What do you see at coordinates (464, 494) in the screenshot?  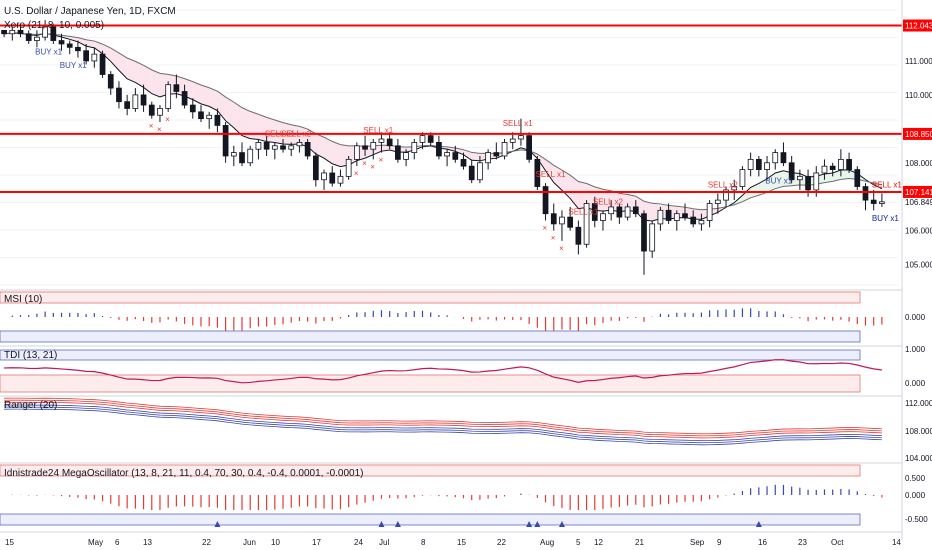 I see `megaoscillator-panel: 0.500 0.000 -0.500` at bounding box center [464, 494].